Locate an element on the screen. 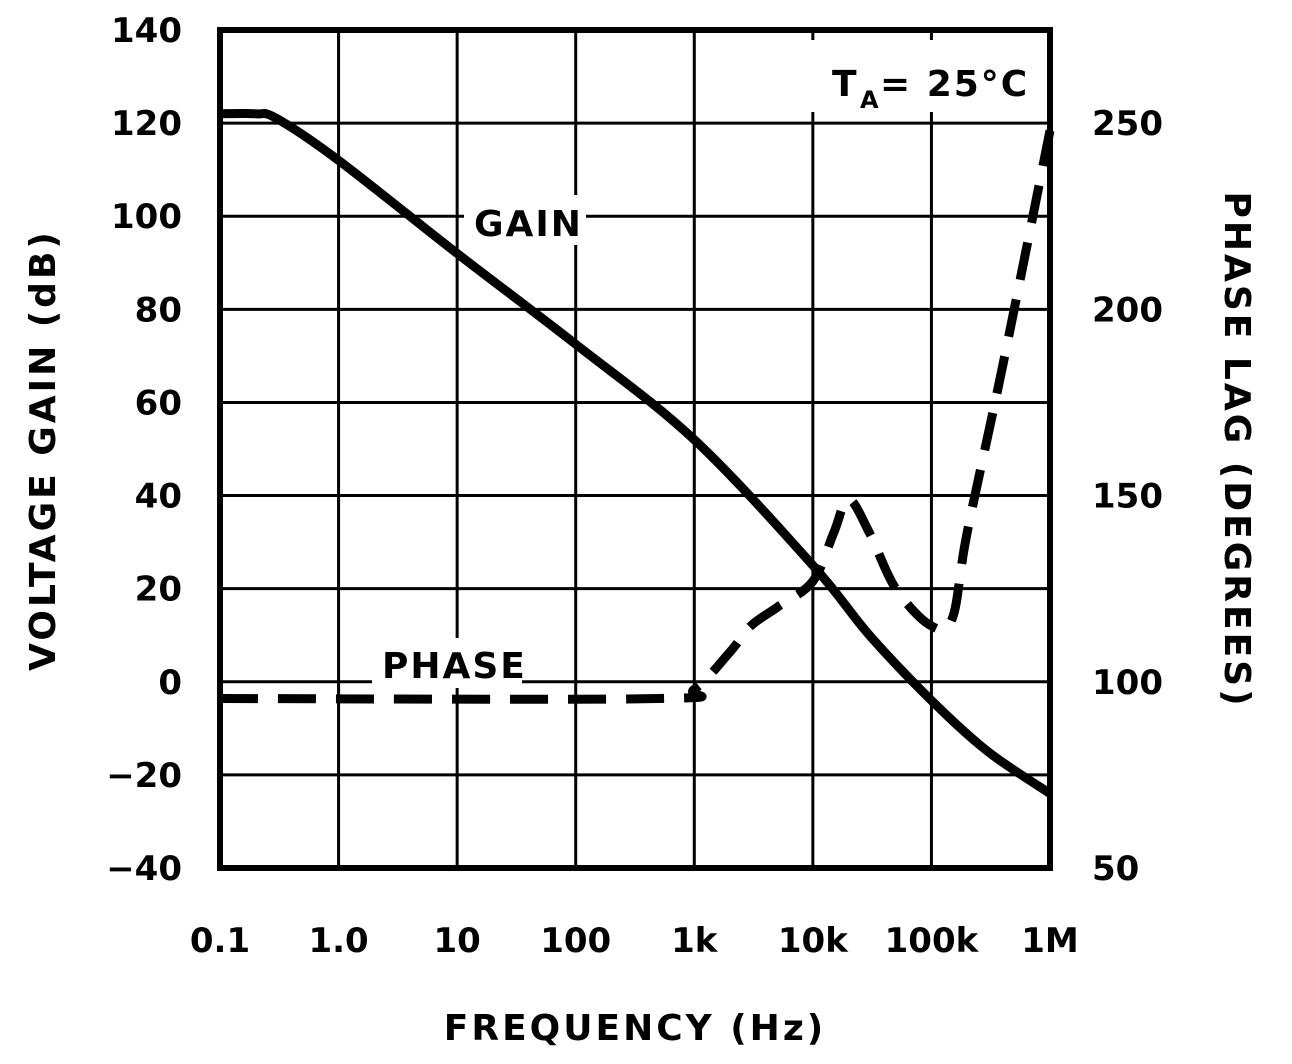 This screenshot has width=1292, height=1064. ta-annotation: T A = 25°C is located at coordinates (925, 77).